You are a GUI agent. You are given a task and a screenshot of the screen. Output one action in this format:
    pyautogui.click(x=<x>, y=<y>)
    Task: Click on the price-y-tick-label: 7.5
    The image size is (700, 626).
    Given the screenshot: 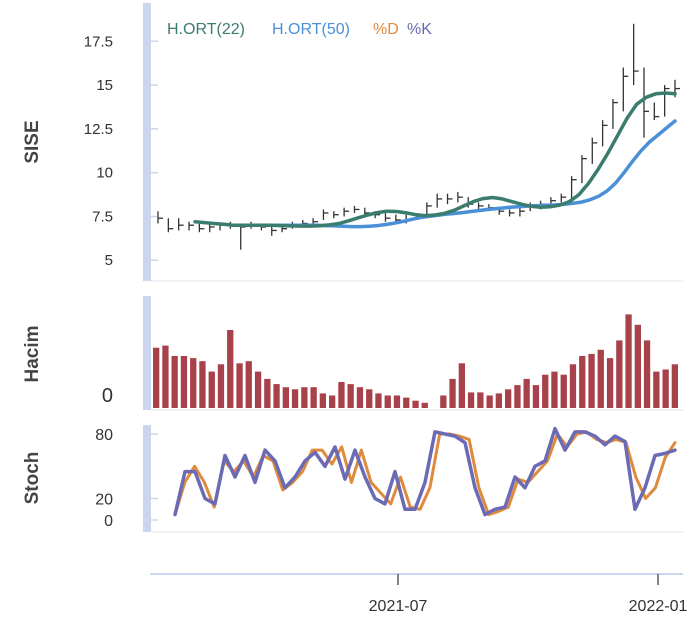 What is the action you would take?
    pyautogui.click(x=102, y=216)
    